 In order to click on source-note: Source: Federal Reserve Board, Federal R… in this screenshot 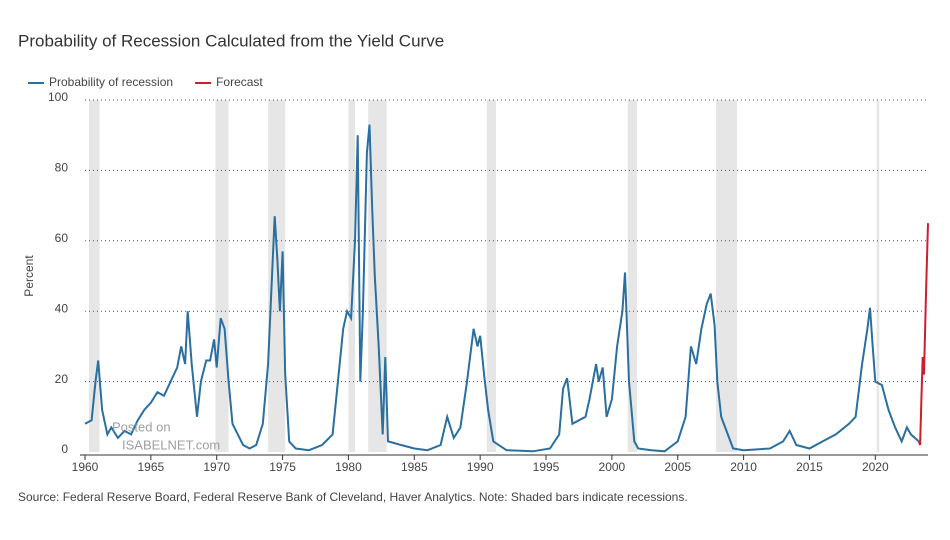, I will do `click(353, 497)`.